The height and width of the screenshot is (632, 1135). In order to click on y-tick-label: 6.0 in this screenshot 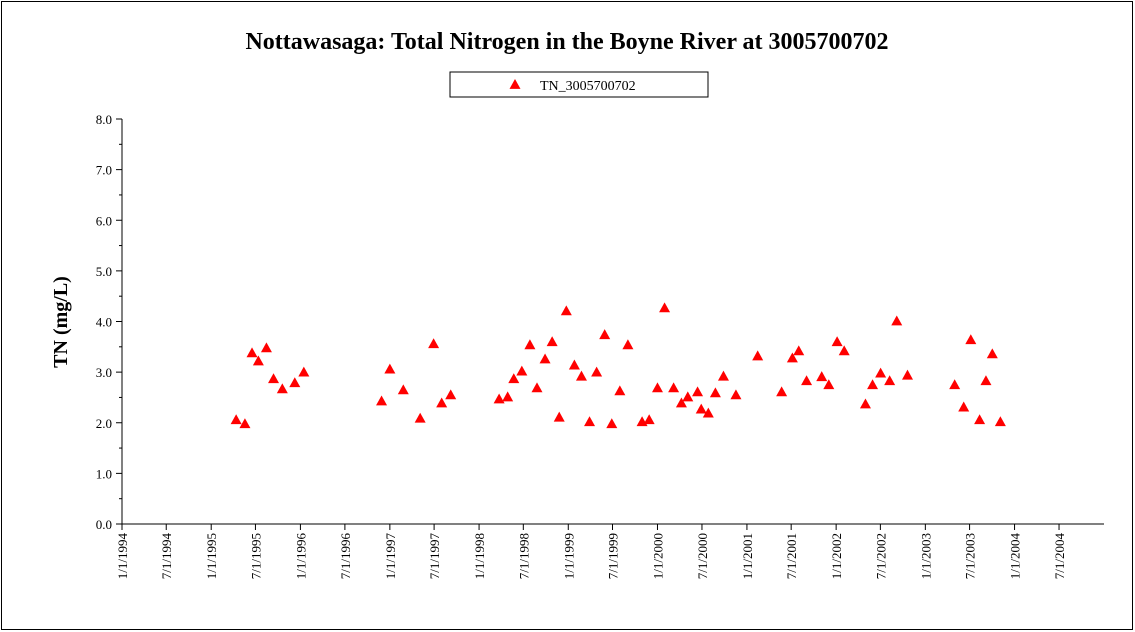, I will do `click(104, 220)`.